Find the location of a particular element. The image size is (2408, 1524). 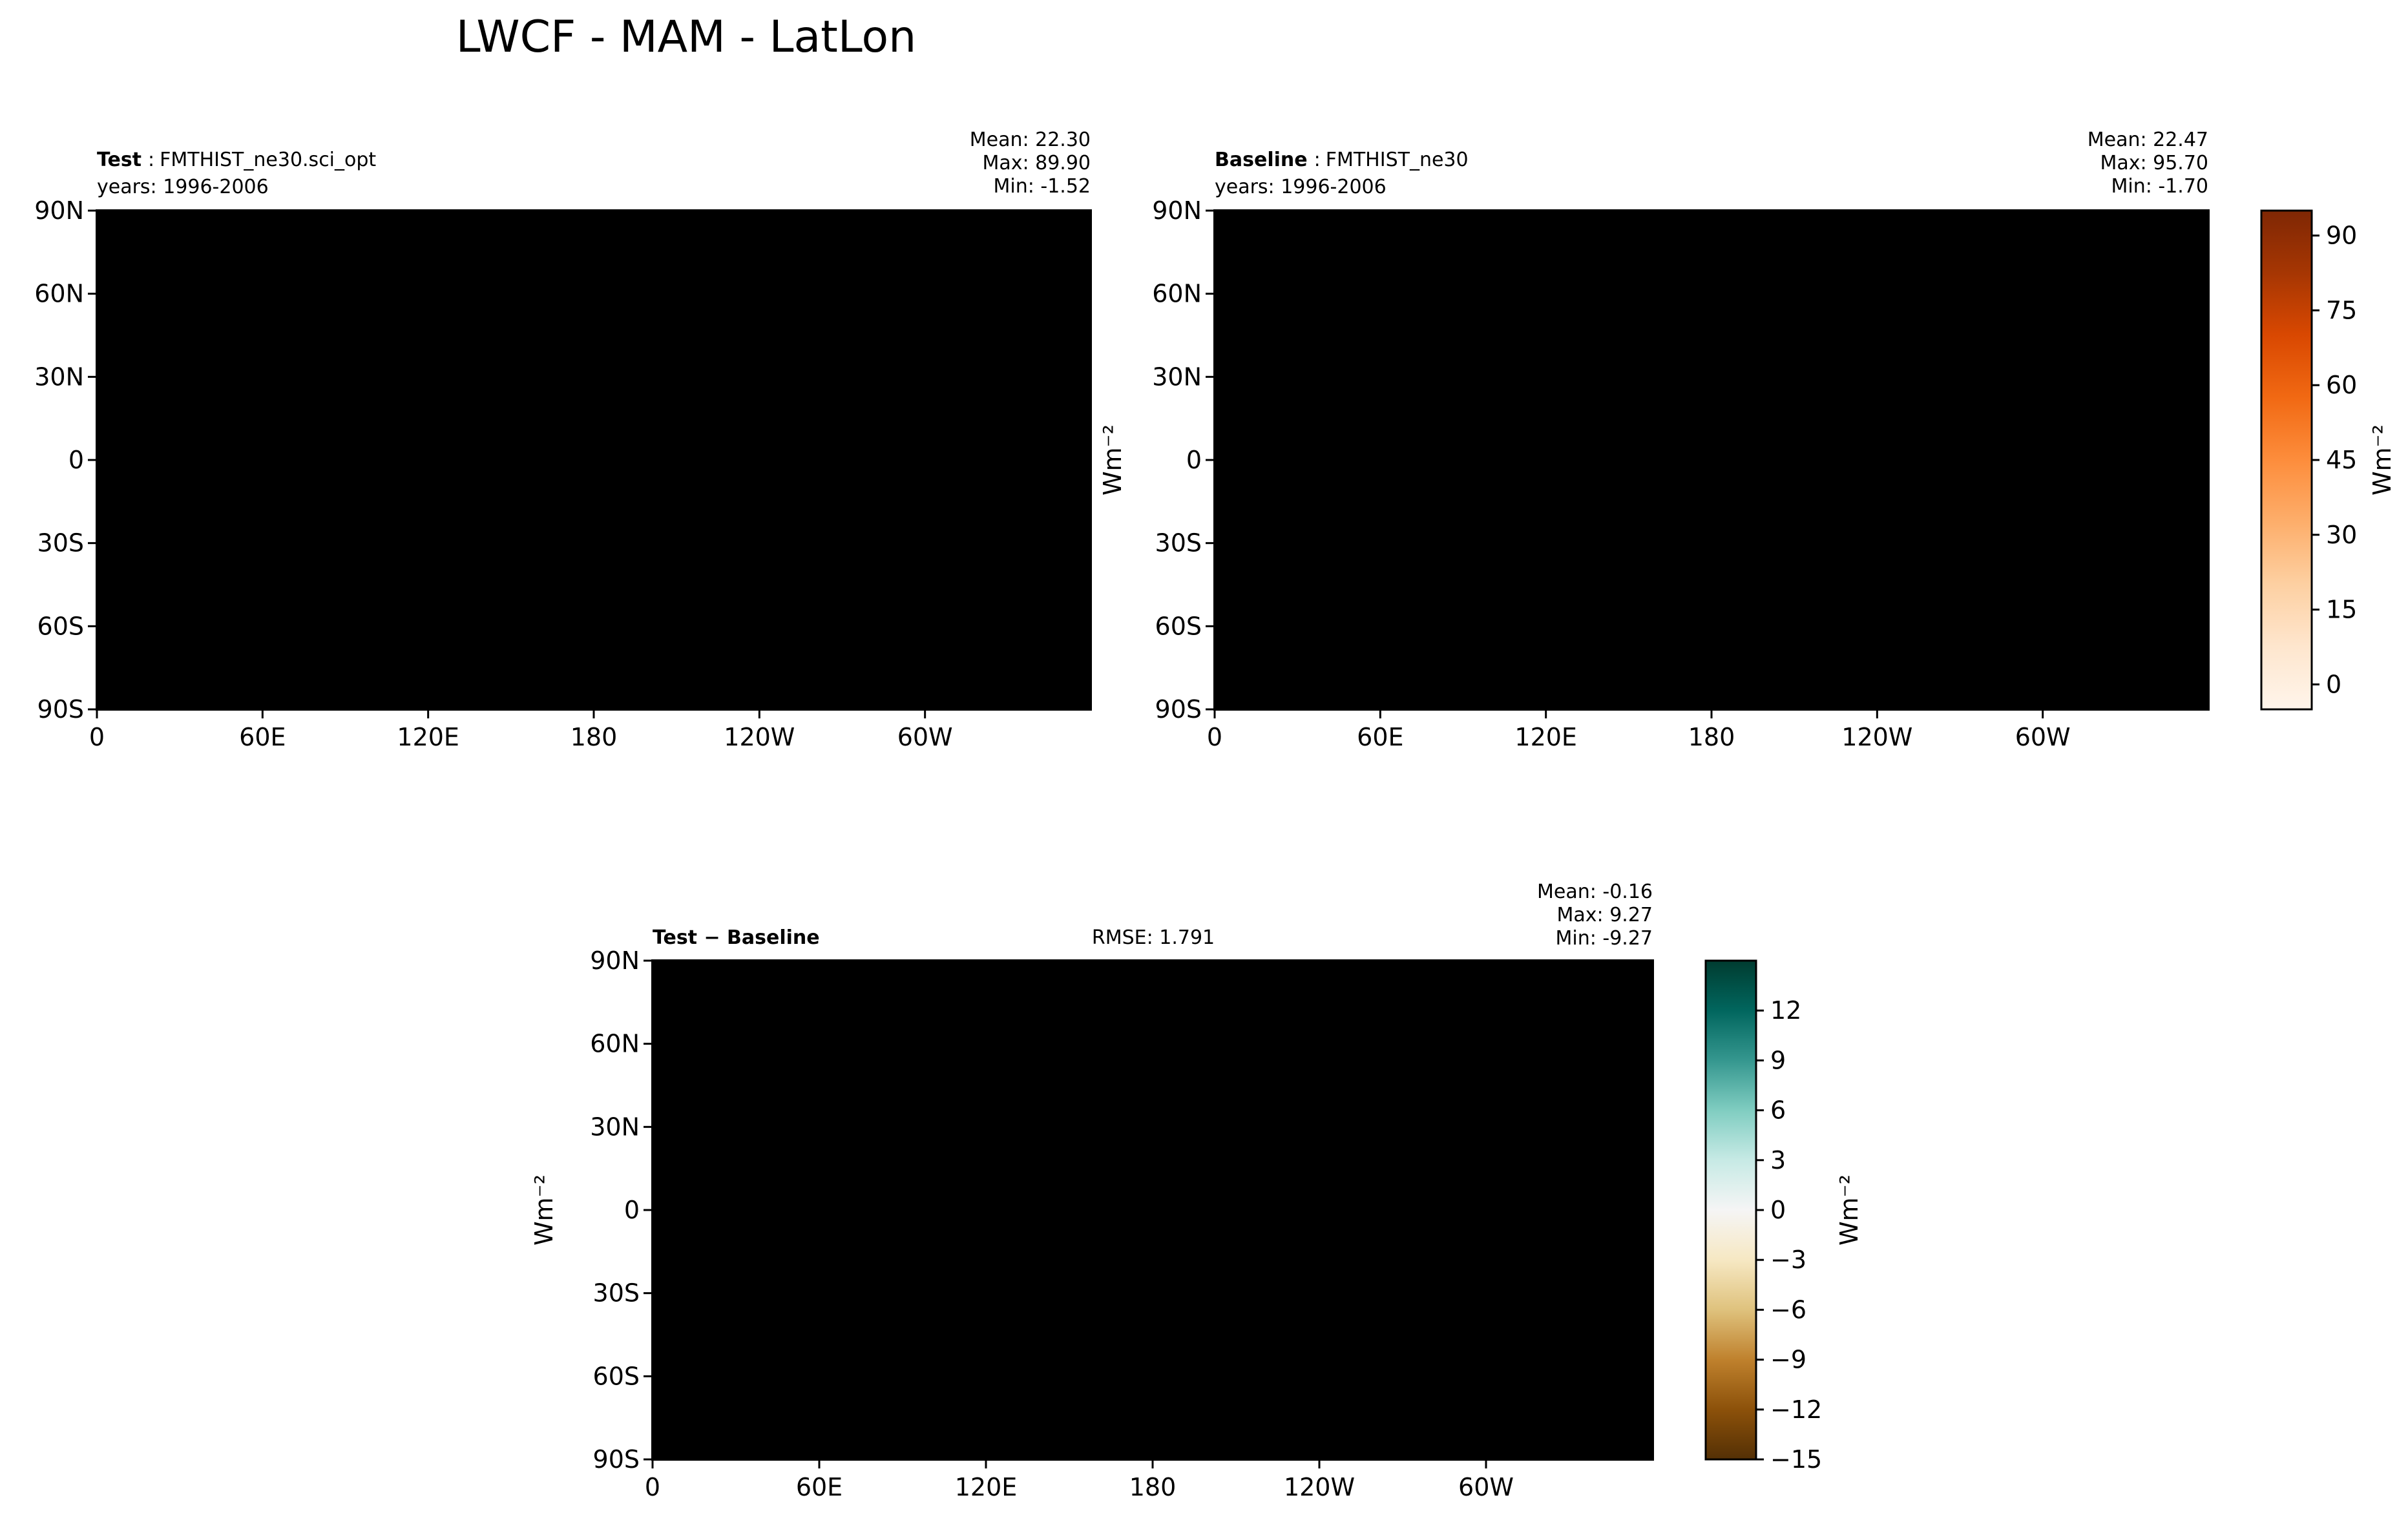

main-colorbar: 90 75 60 45 30 15 0 Wm⁻² is located at coordinates (2328, 460).